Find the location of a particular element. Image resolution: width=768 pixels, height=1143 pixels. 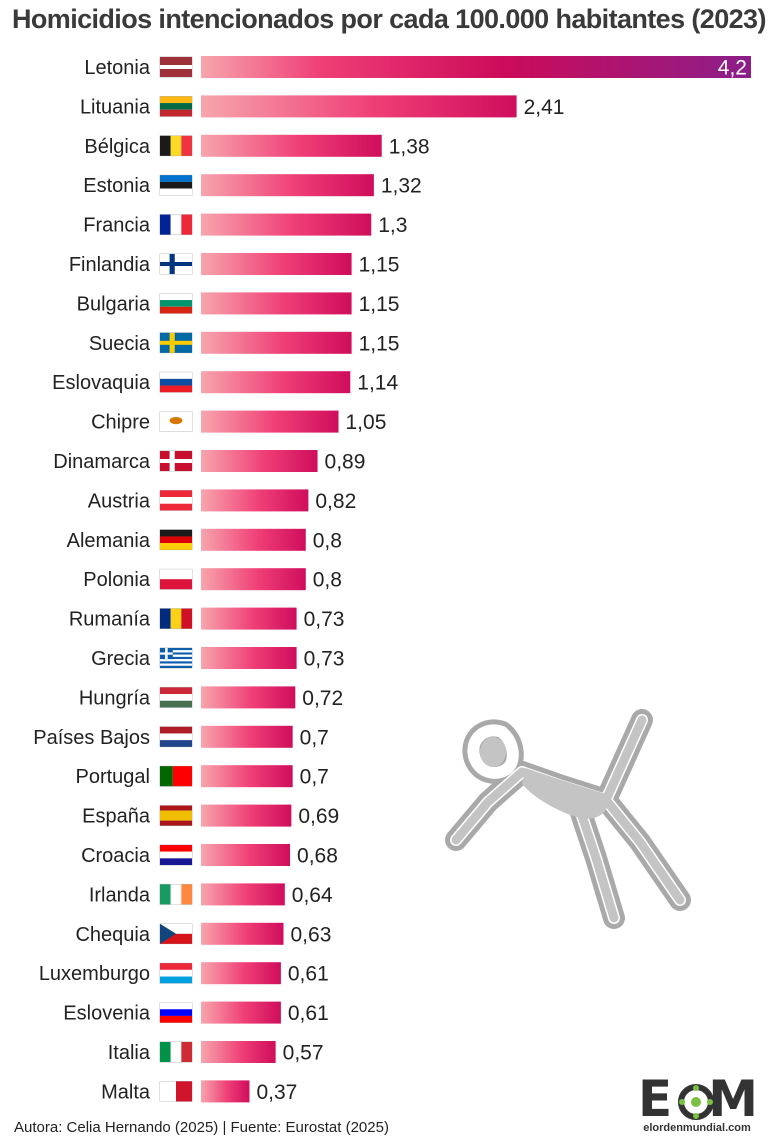

country-label: Lituania is located at coordinates (115, 107).